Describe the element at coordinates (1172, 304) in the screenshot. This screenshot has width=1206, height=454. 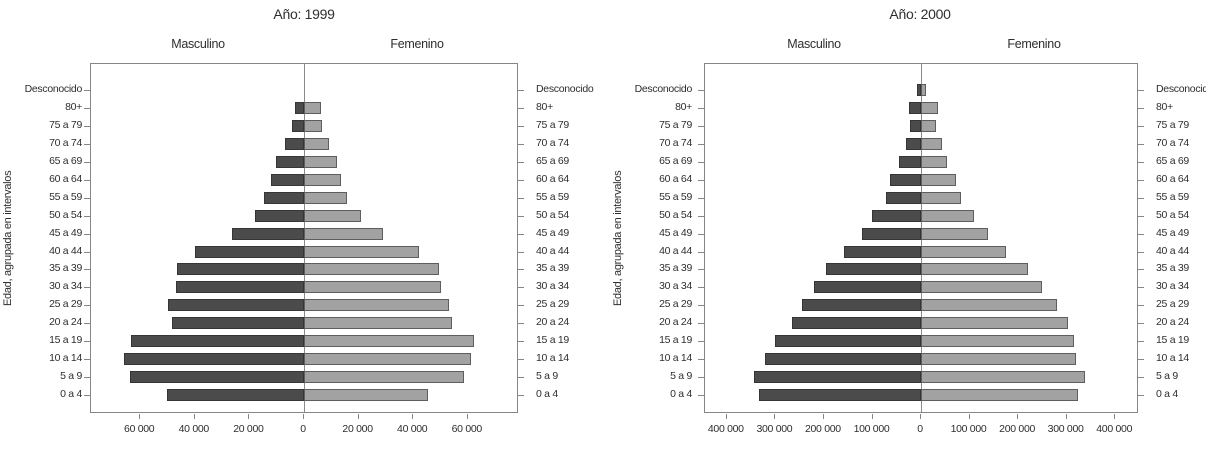
I see `age-label-right: 25 a 29` at that location.